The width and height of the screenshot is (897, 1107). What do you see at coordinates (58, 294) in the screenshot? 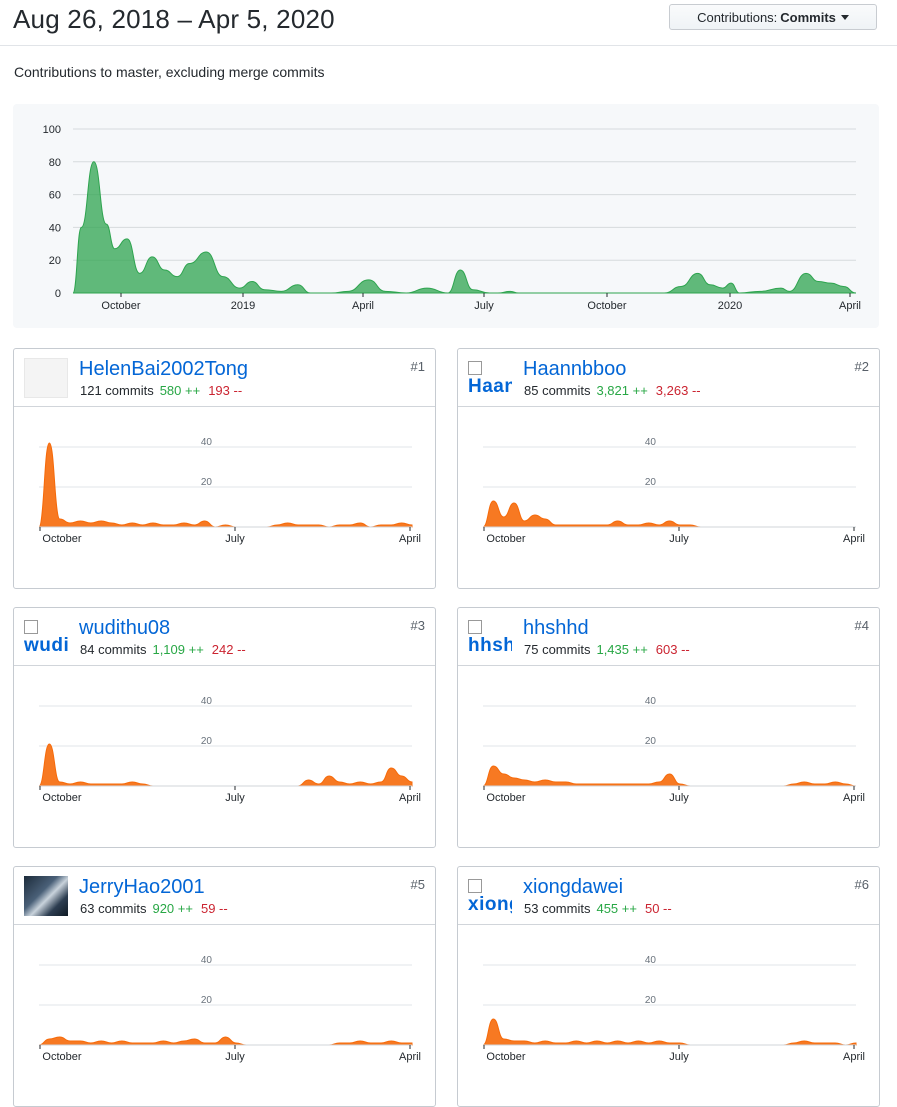
I see `y-tick-label: 0` at bounding box center [58, 294].